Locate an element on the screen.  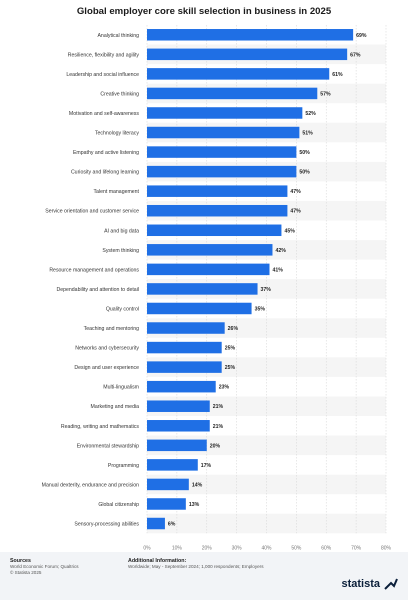
value-label: 45% is located at coordinates (289, 231).